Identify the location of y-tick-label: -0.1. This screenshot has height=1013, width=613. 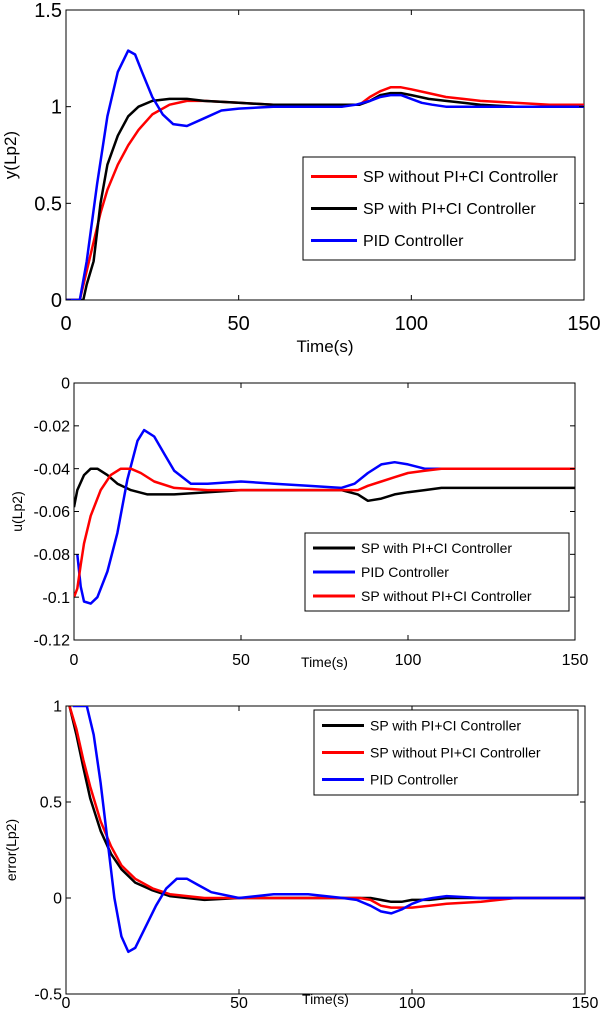
(56, 598).